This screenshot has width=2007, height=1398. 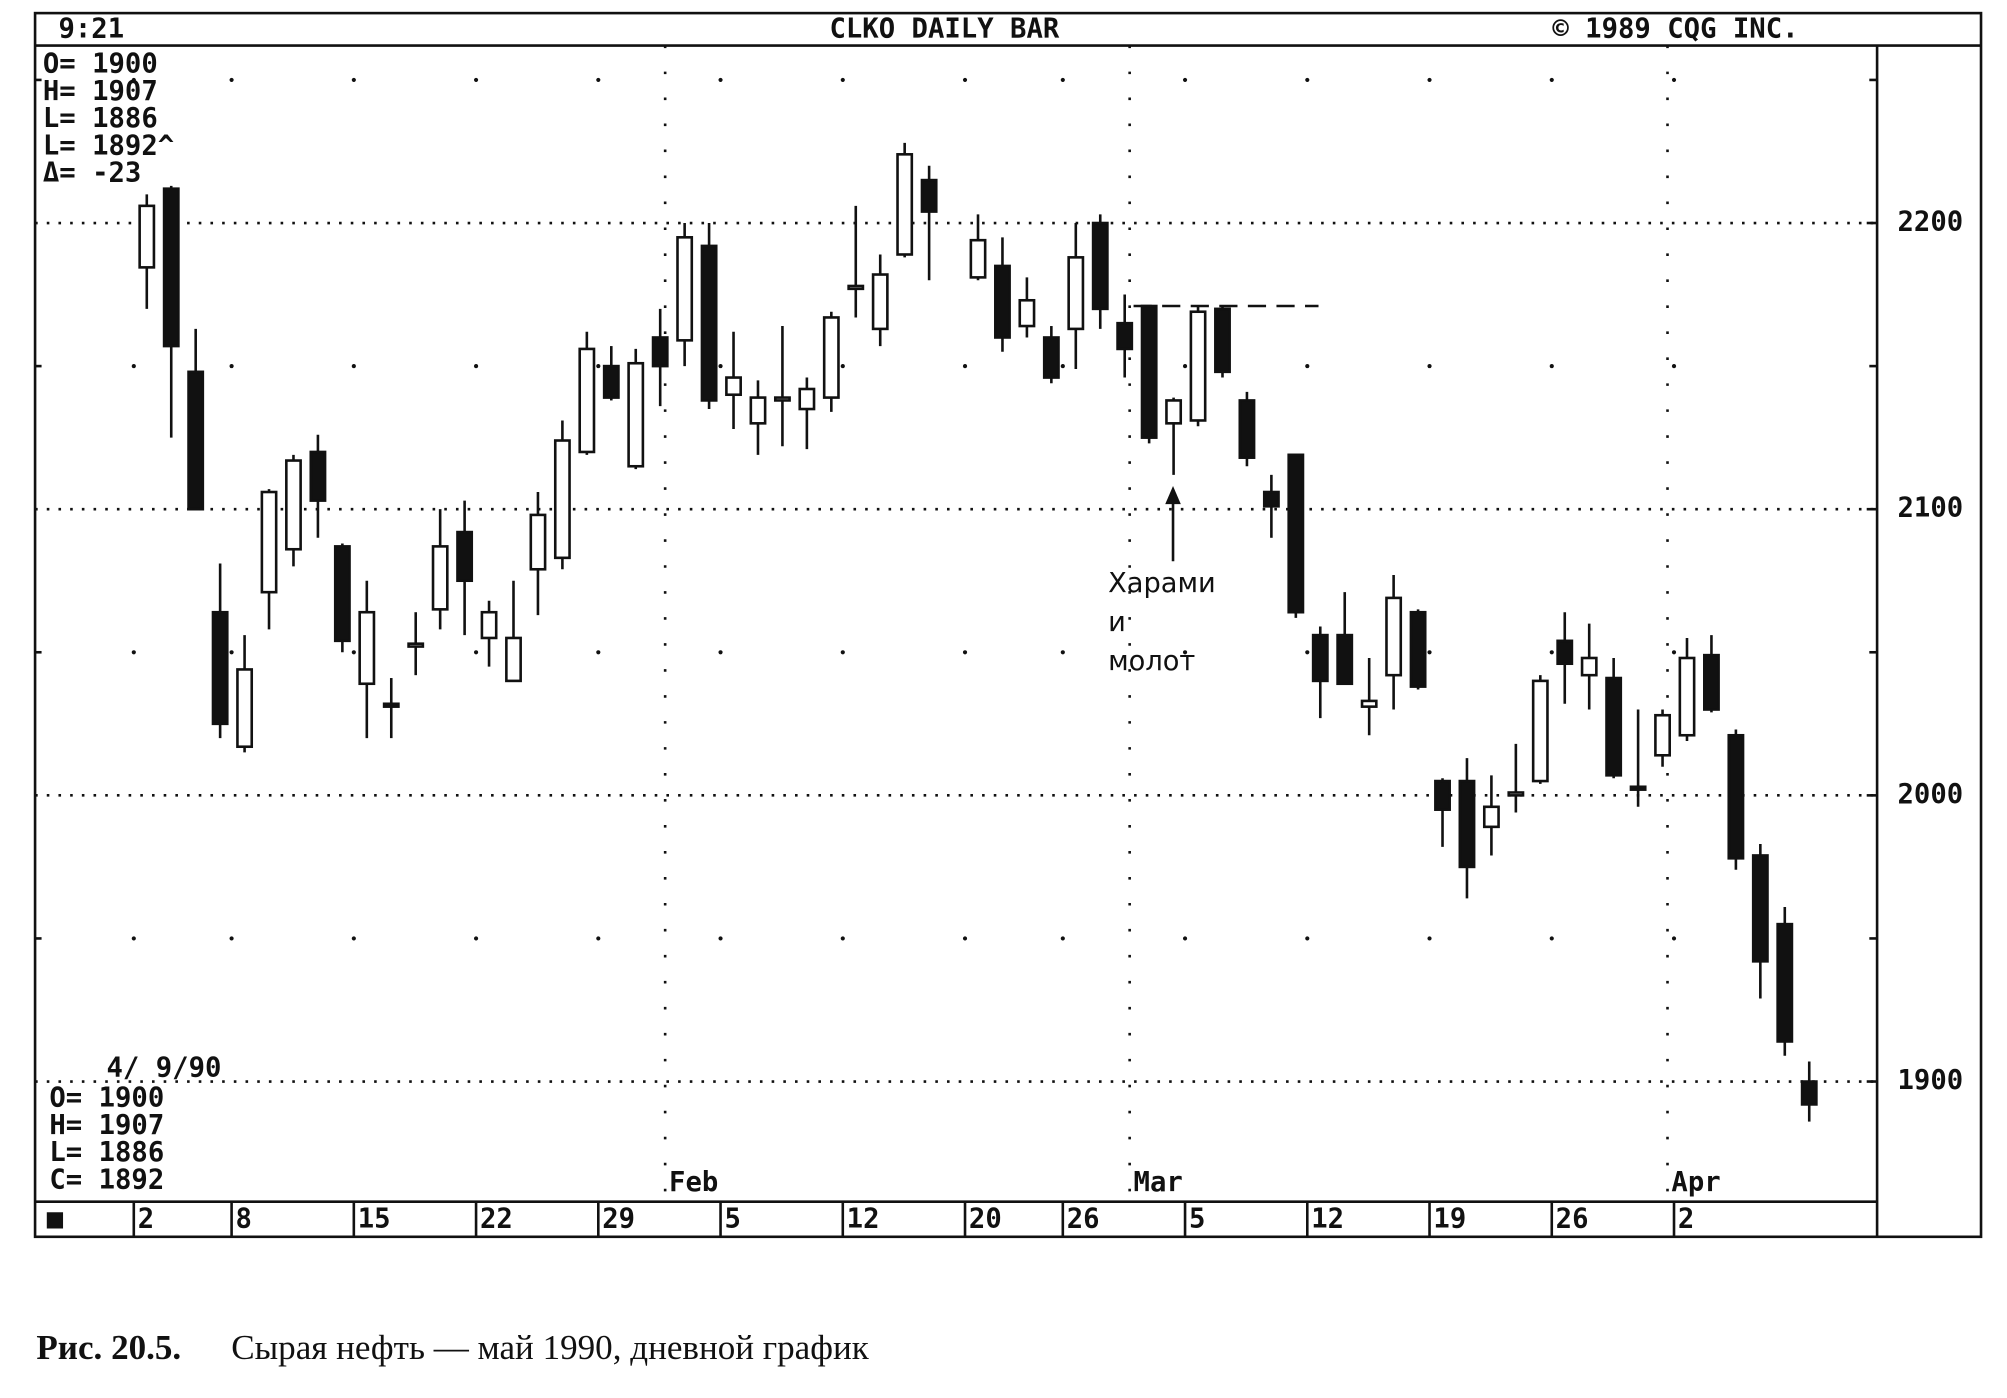 What do you see at coordinates (1173, 495) in the screenshot?
I see `arrow-head` at bounding box center [1173, 495].